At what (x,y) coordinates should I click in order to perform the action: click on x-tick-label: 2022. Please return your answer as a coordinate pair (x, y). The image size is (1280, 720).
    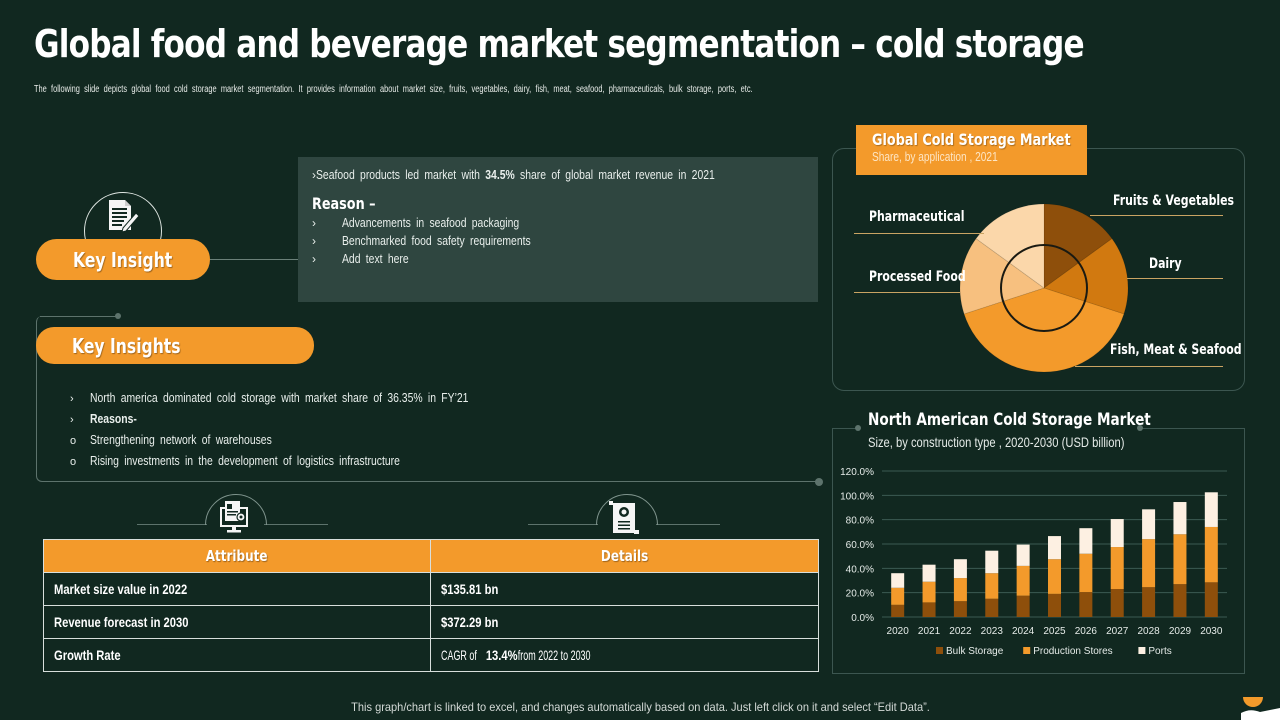
    Looking at the image, I should click on (960, 631).